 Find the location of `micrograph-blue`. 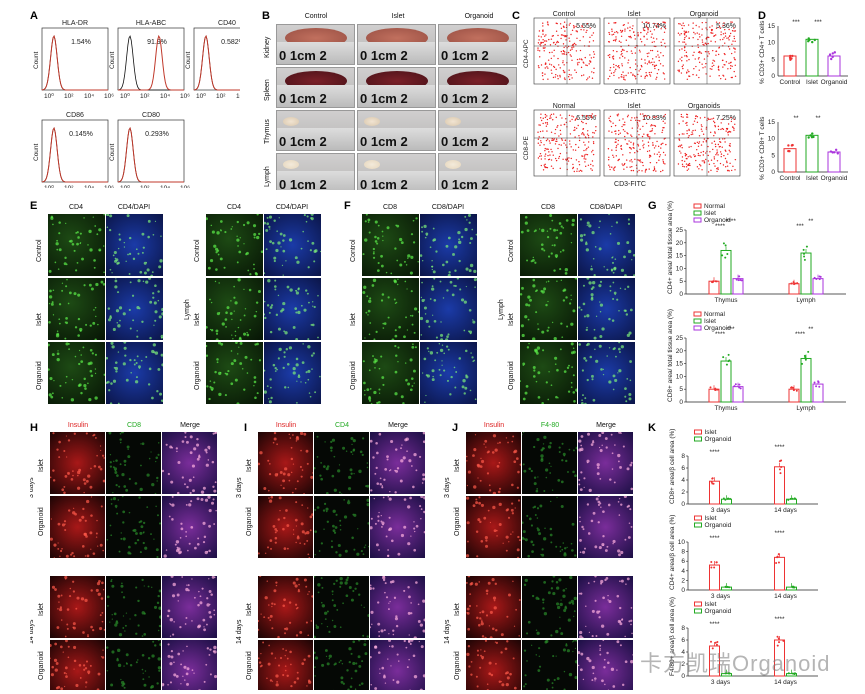

micrograph-blue is located at coordinates (134, 245).